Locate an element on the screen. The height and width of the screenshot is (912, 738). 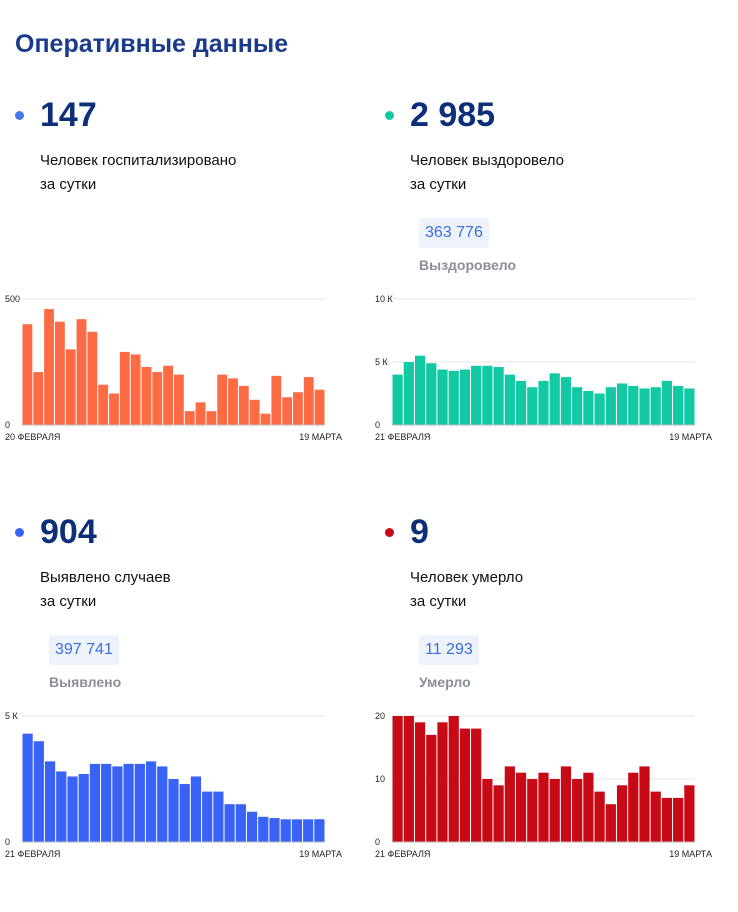
caption-line-1: Человек выздоровело is located at coordinates (487, 160).